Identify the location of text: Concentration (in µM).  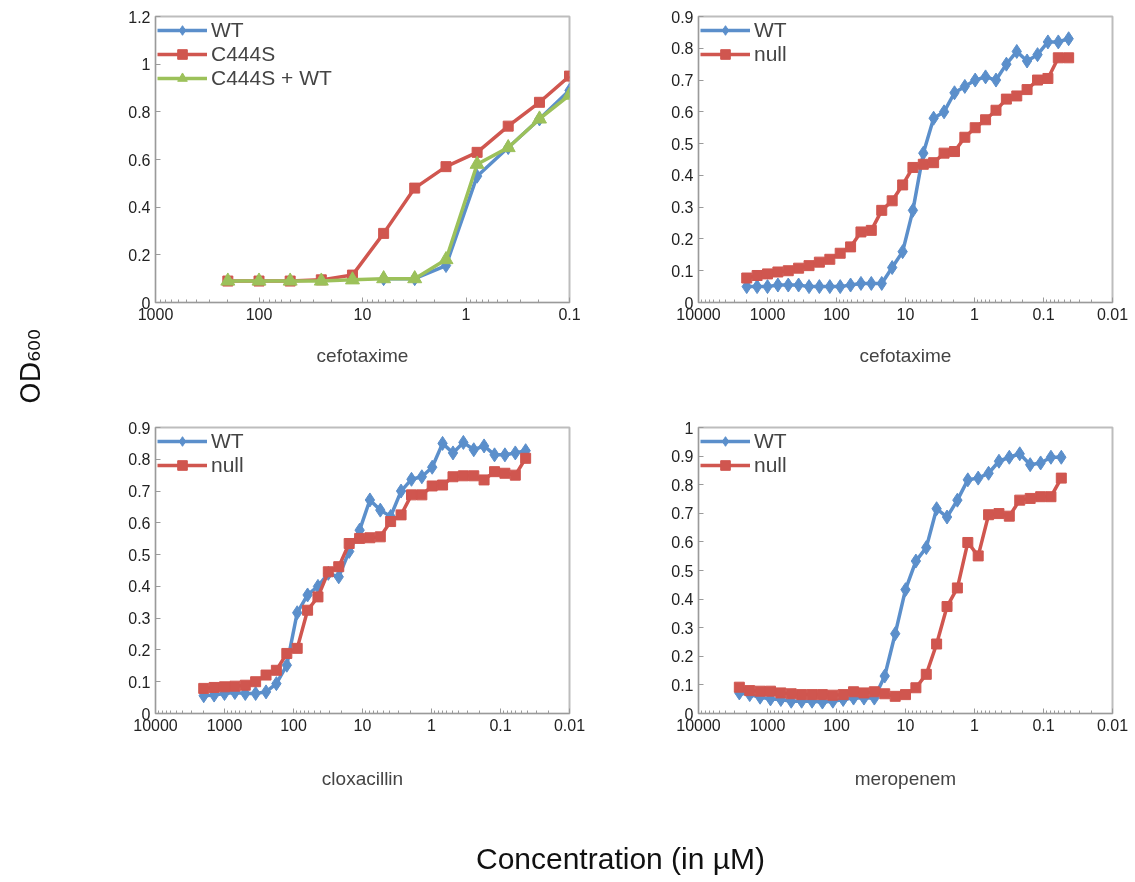
(620, 858).